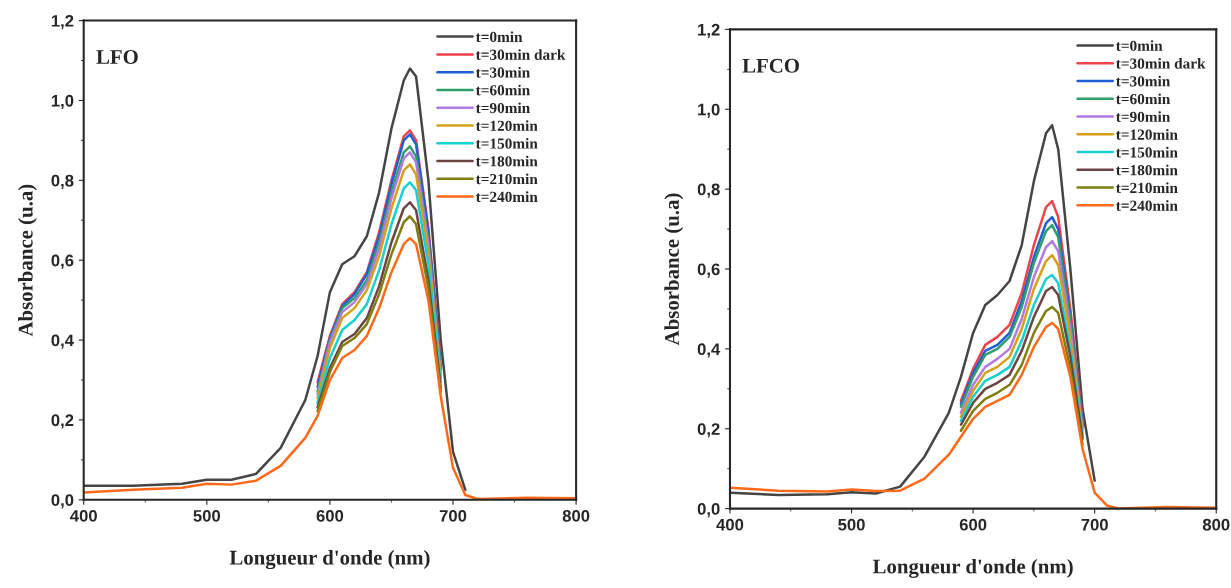 The width and height of the screenshot is (1231, 588). Describe the element at coordinates (770, 65) in the screenshot. I see `annotation: LFCO` at that location.